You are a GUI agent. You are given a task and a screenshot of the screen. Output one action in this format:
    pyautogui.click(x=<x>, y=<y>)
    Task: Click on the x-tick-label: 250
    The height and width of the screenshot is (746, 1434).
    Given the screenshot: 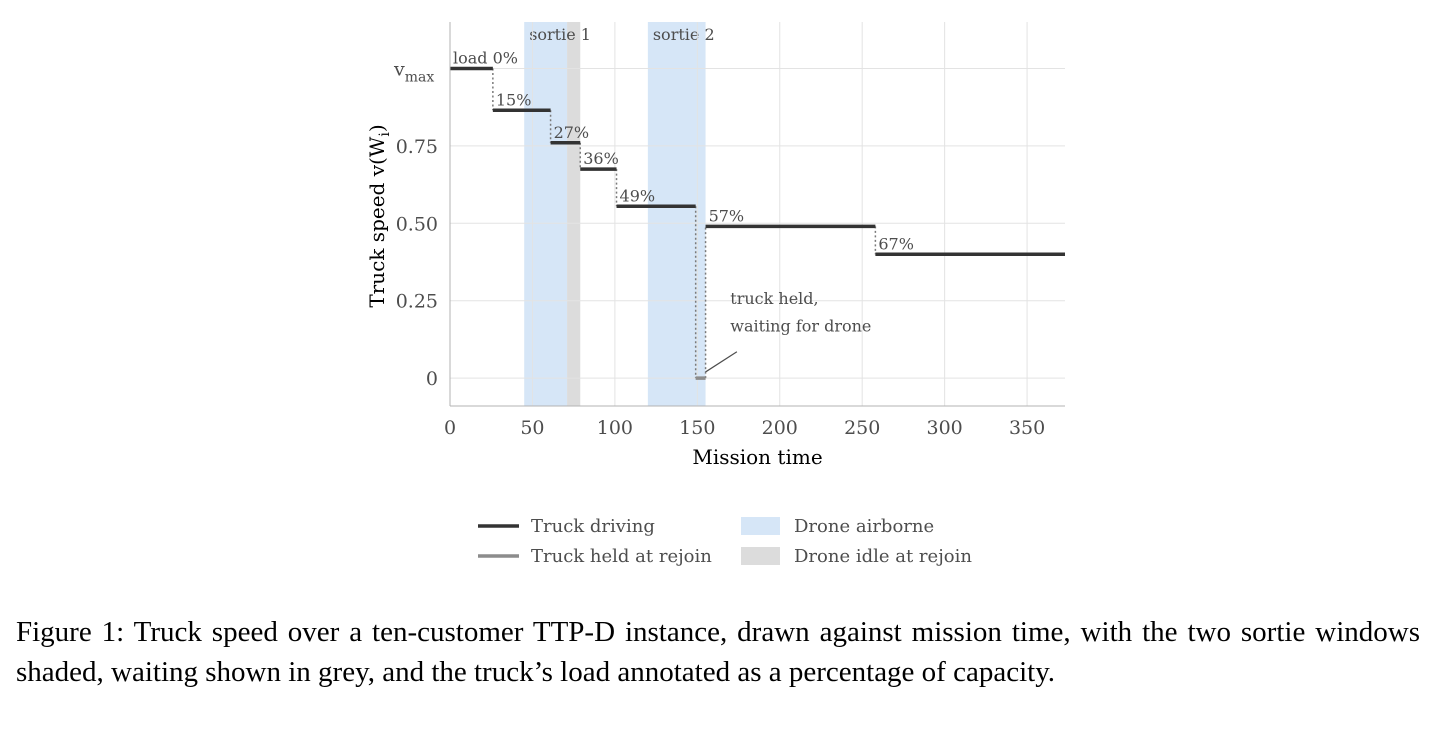 What is the action you would take?
    pyautogui.click(x=862, y=428)
    